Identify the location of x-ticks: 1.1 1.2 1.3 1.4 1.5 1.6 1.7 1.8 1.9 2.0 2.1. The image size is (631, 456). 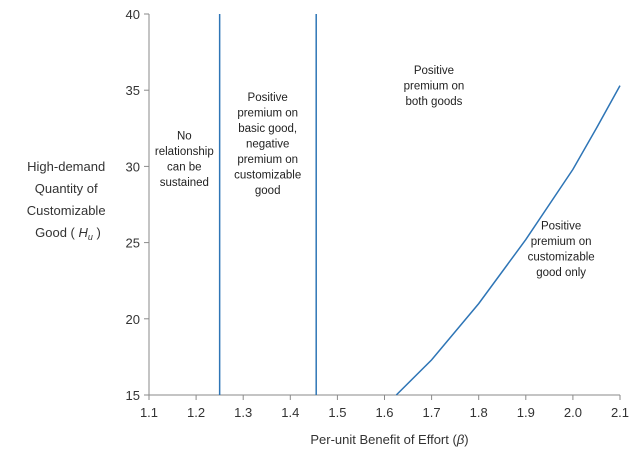
(384, 407).